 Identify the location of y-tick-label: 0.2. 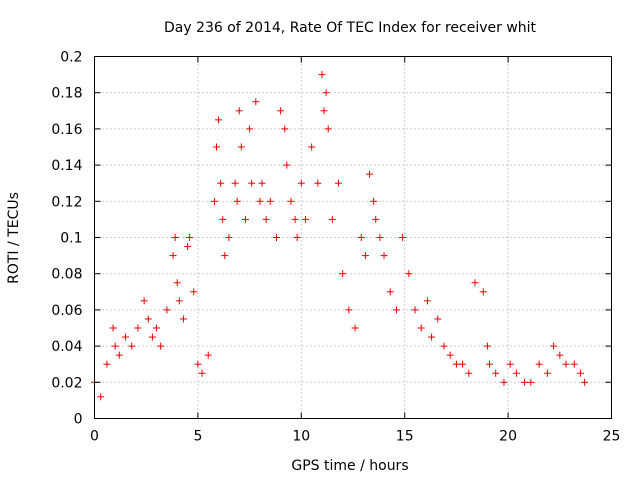
(71, 58).